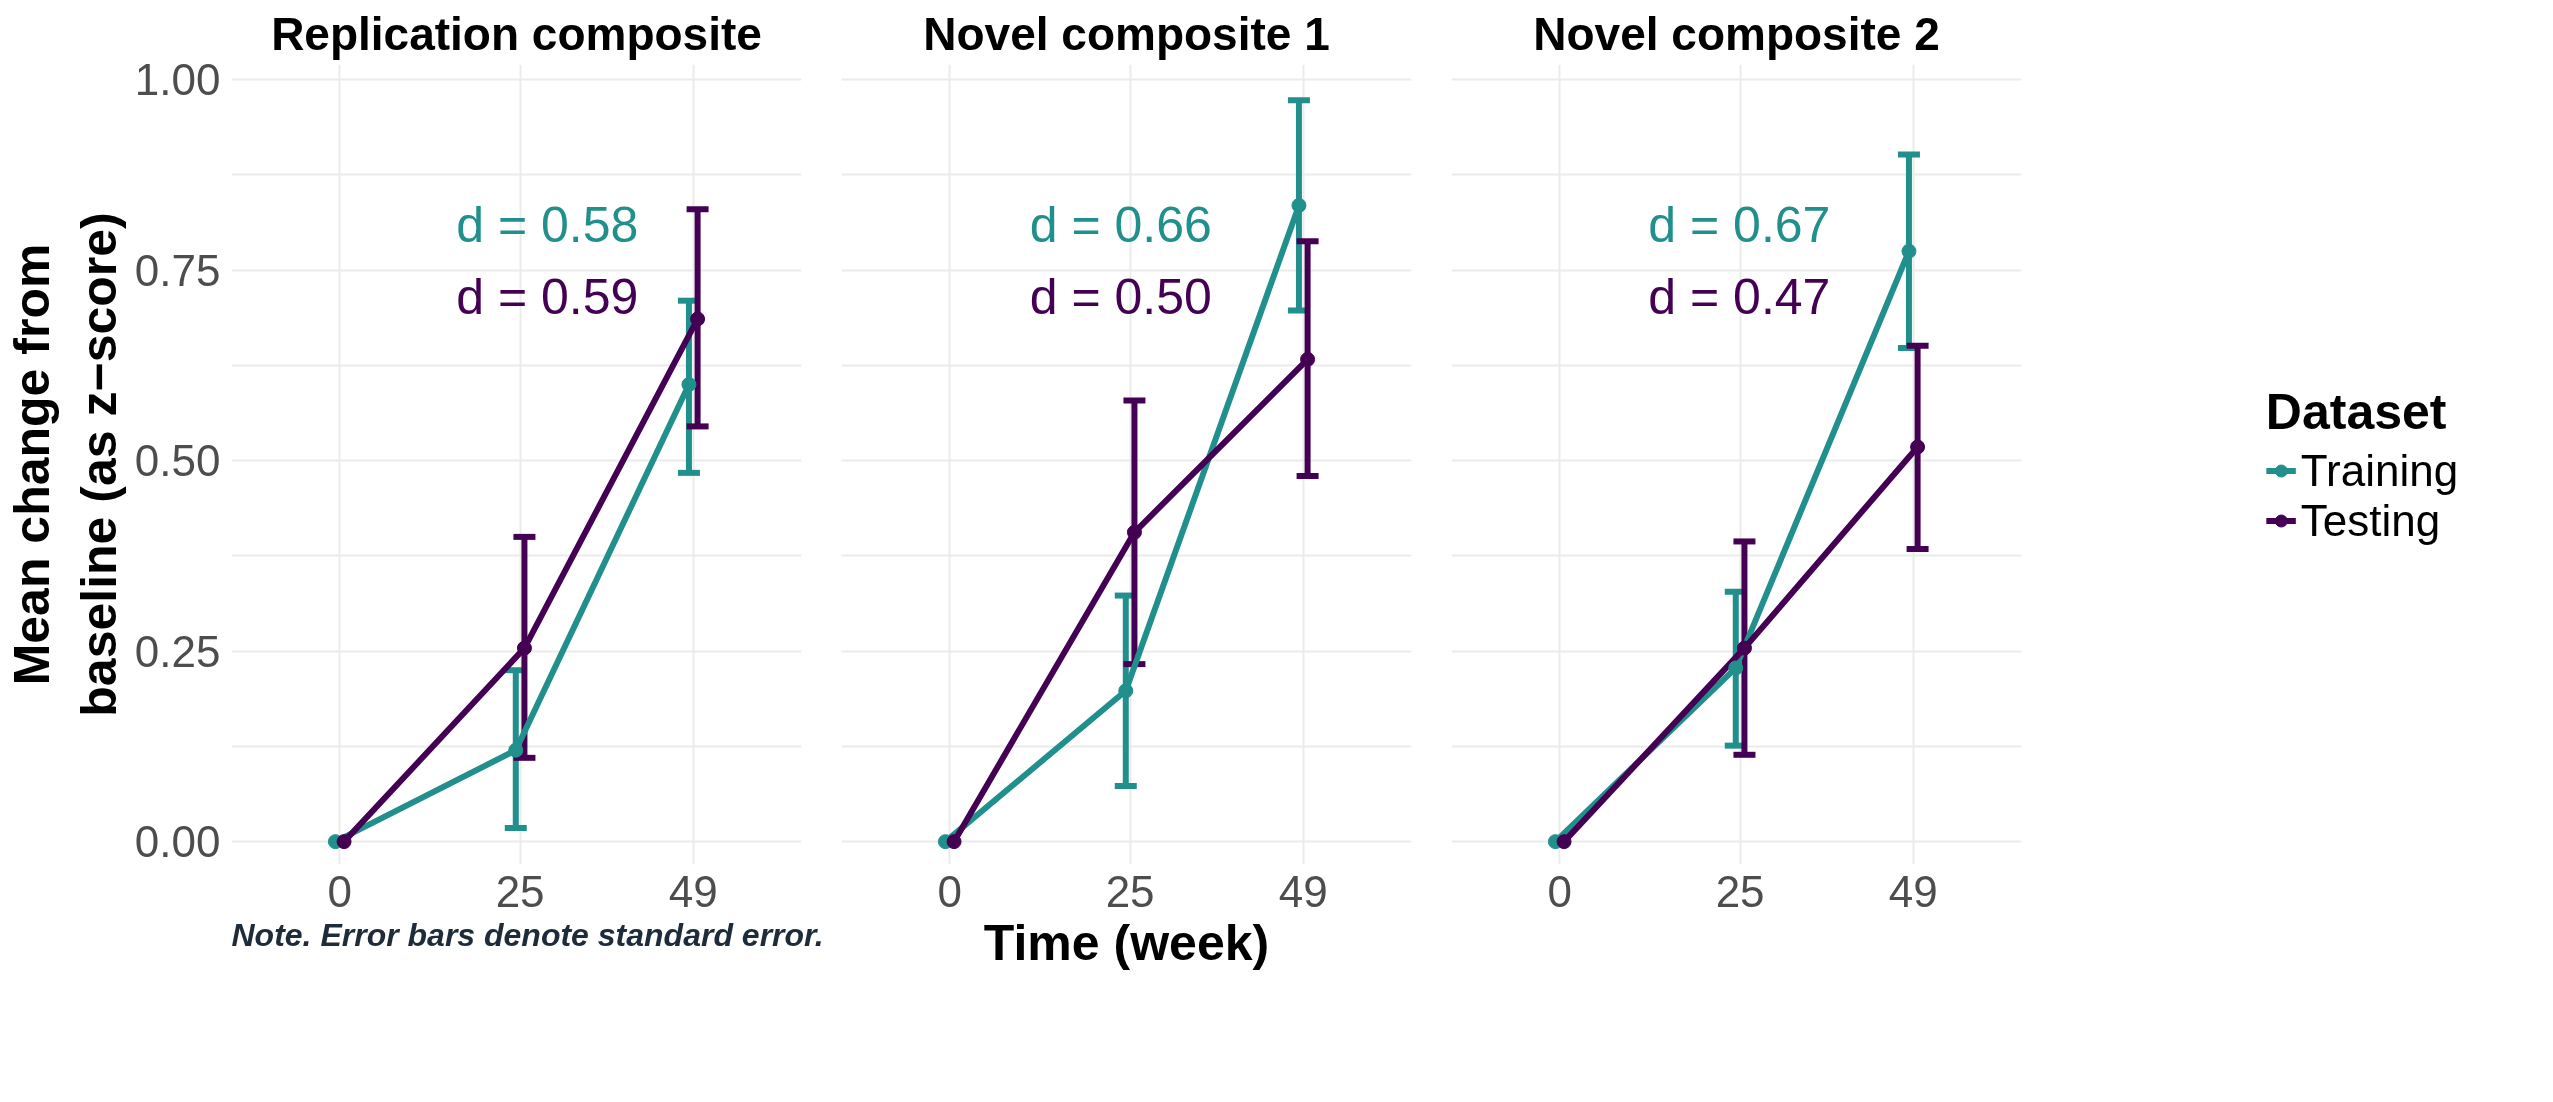 This screenshot has width=2553, height=1102. I want to click on chart-title: Replication composite, so click(516, 33).